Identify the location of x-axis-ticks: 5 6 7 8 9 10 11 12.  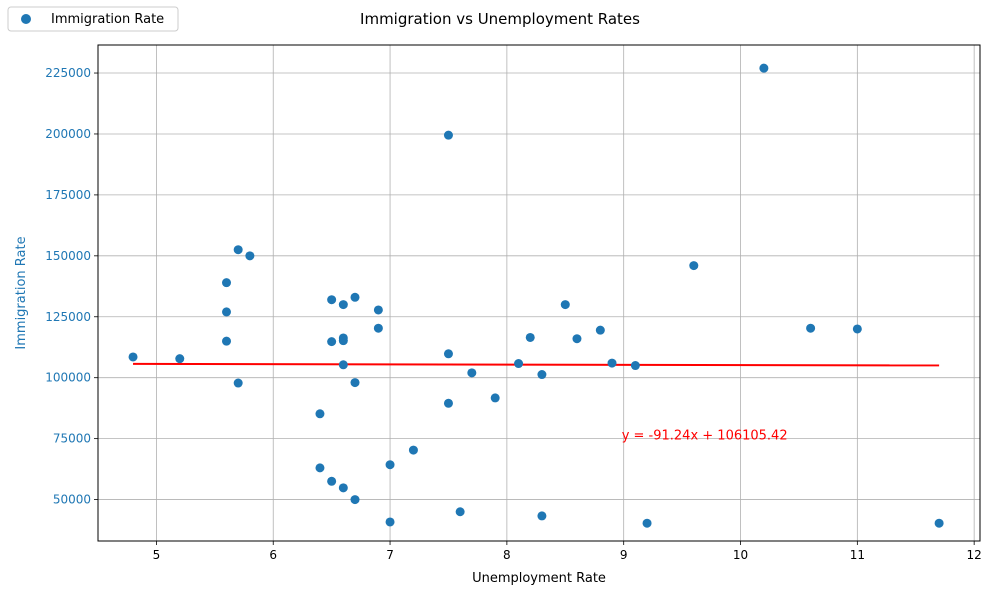
(567, 551).